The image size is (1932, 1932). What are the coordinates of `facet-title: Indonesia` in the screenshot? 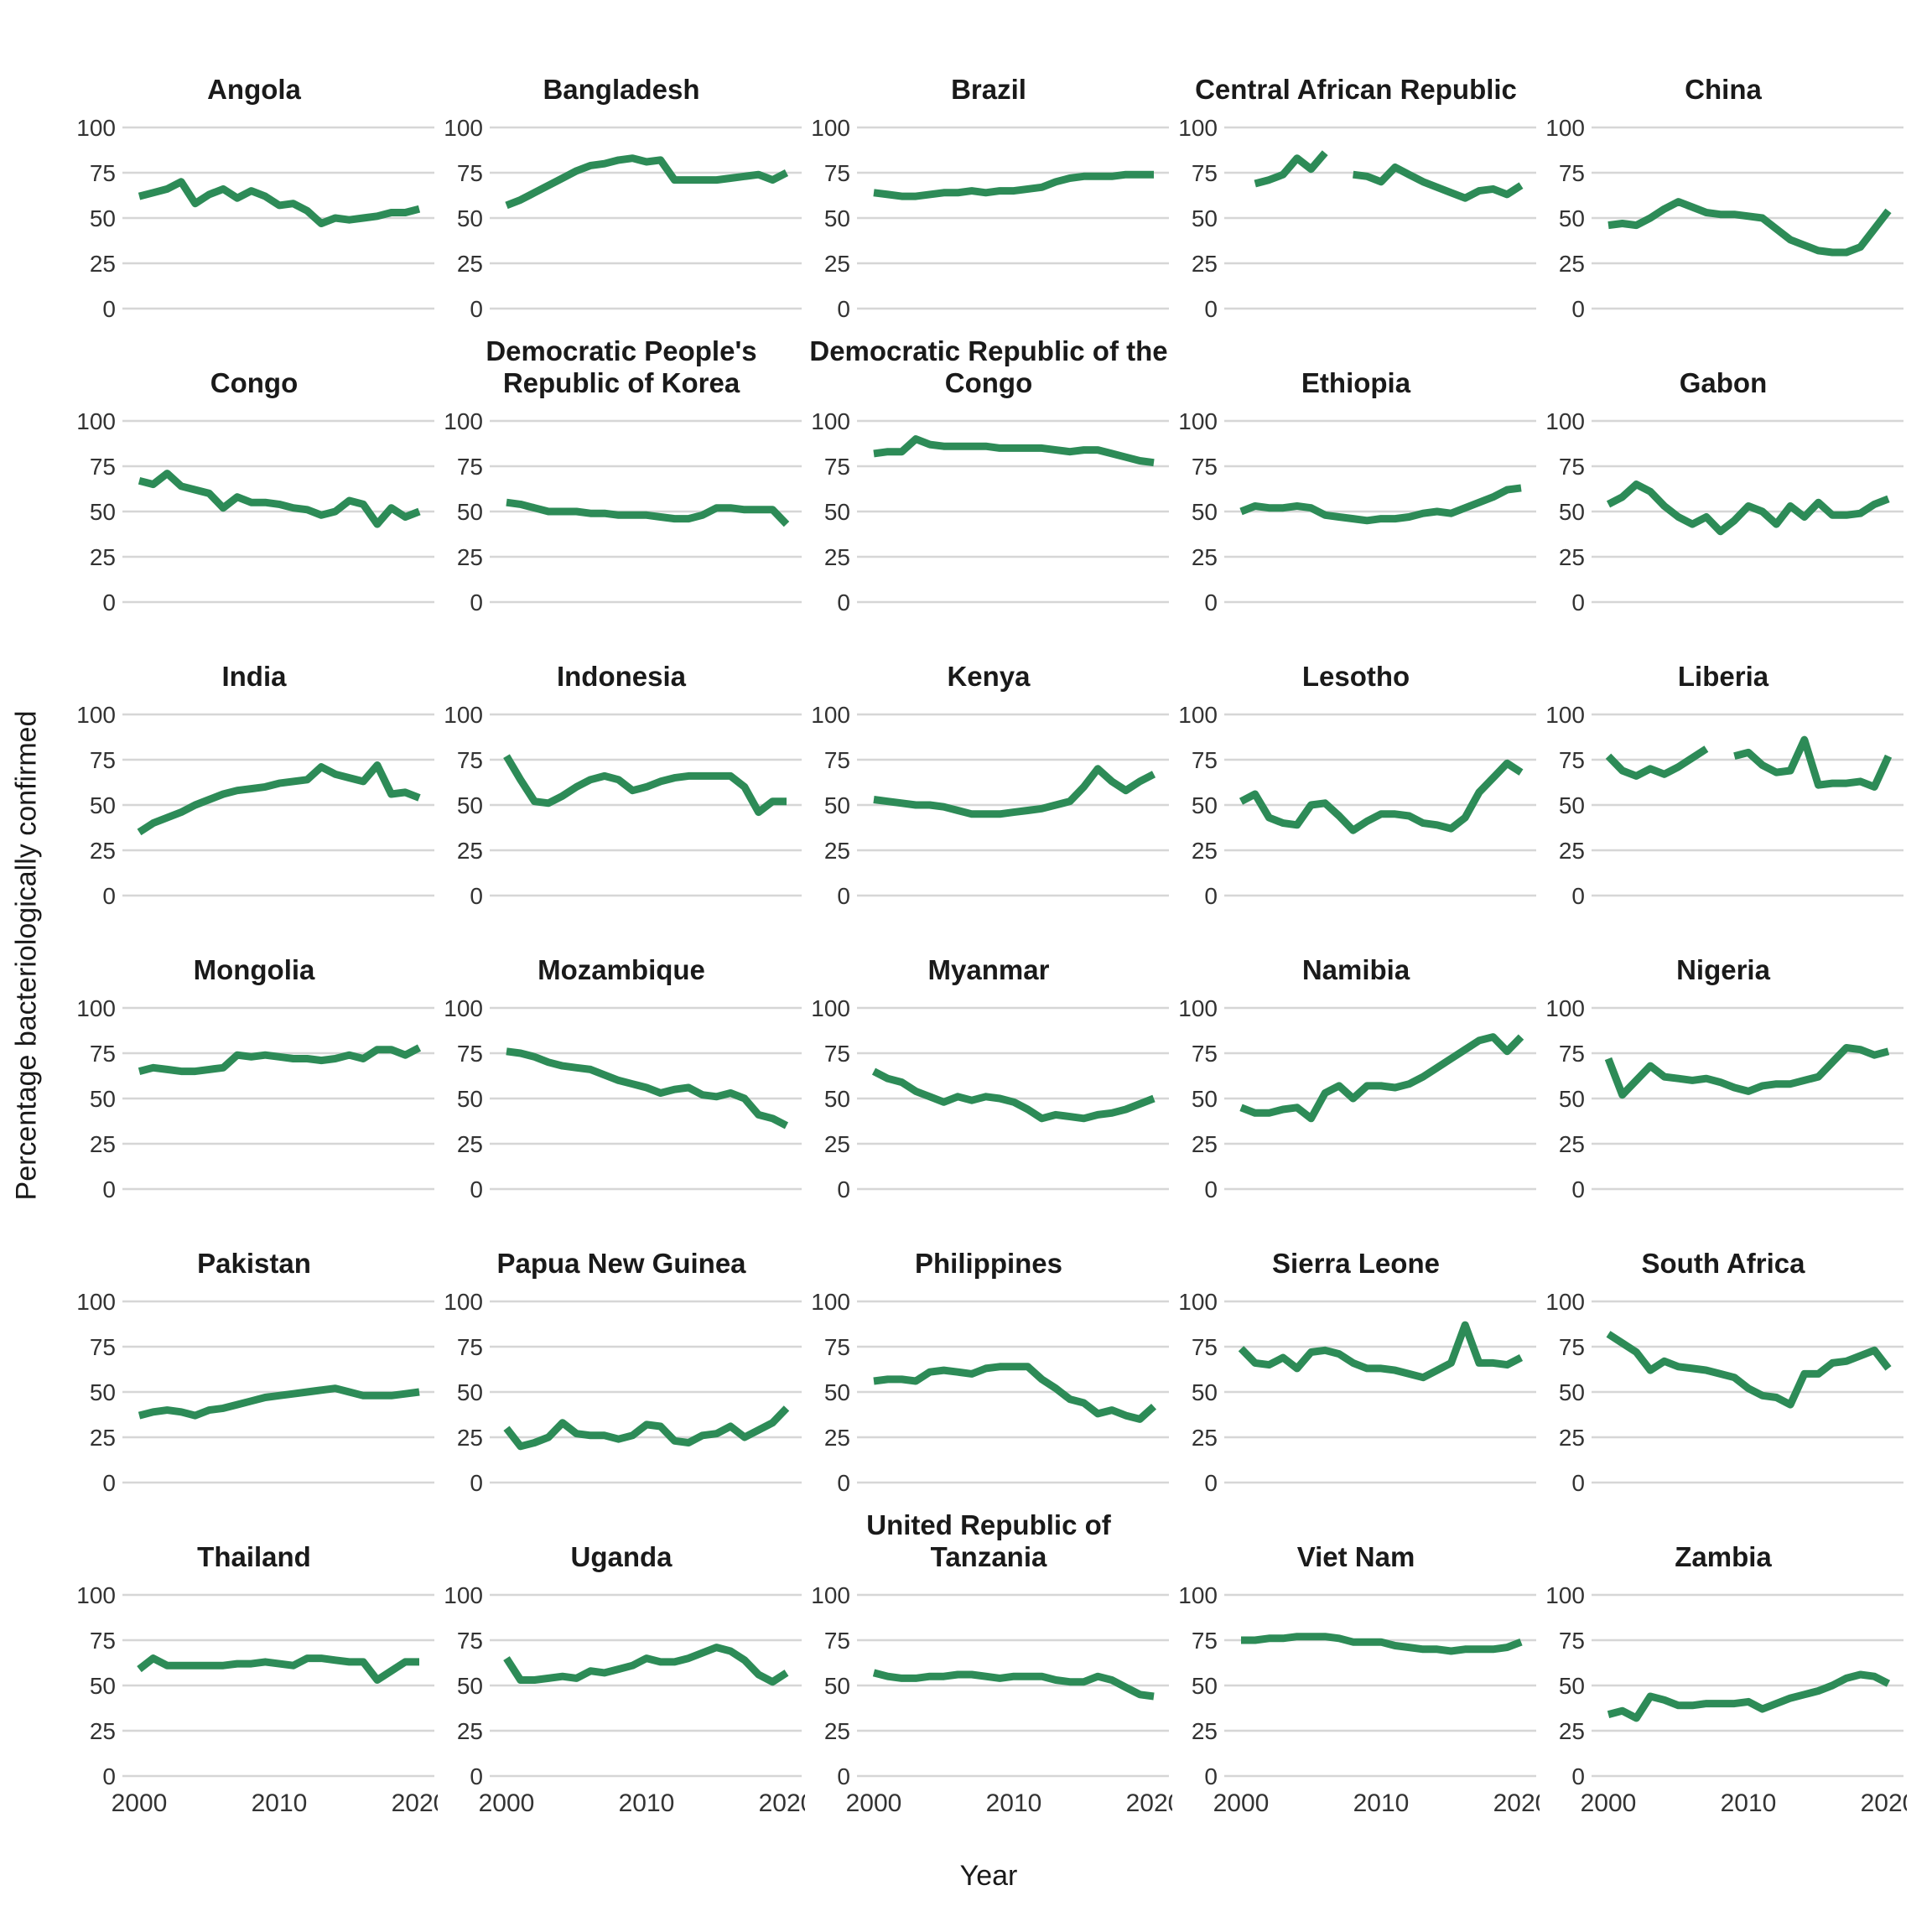 It's located at (621, 677).